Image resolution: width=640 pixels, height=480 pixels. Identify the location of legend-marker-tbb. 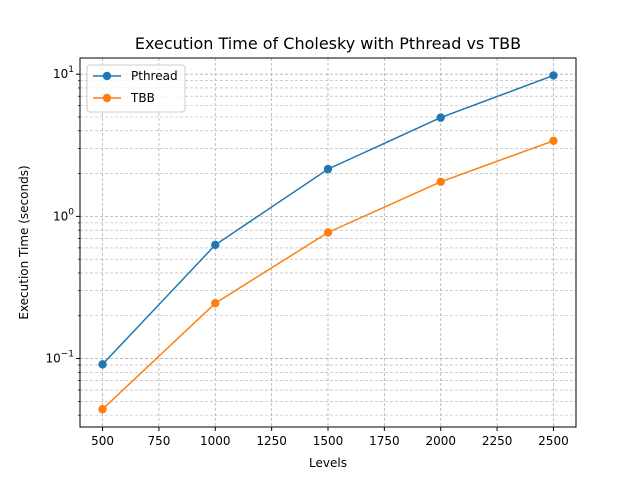
(107, 98).